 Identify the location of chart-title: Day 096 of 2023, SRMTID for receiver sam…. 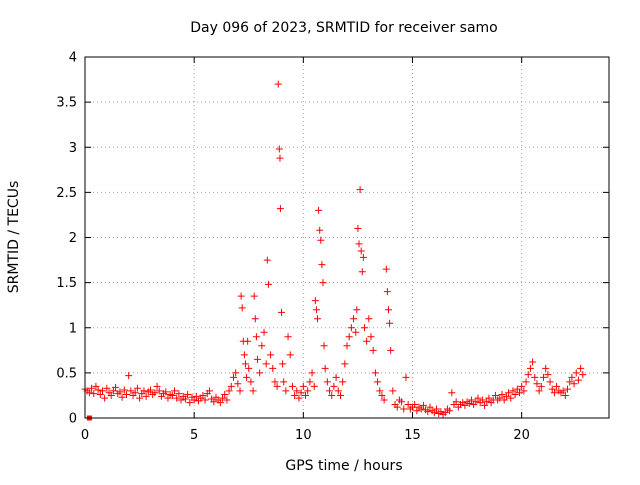
(344, 28).